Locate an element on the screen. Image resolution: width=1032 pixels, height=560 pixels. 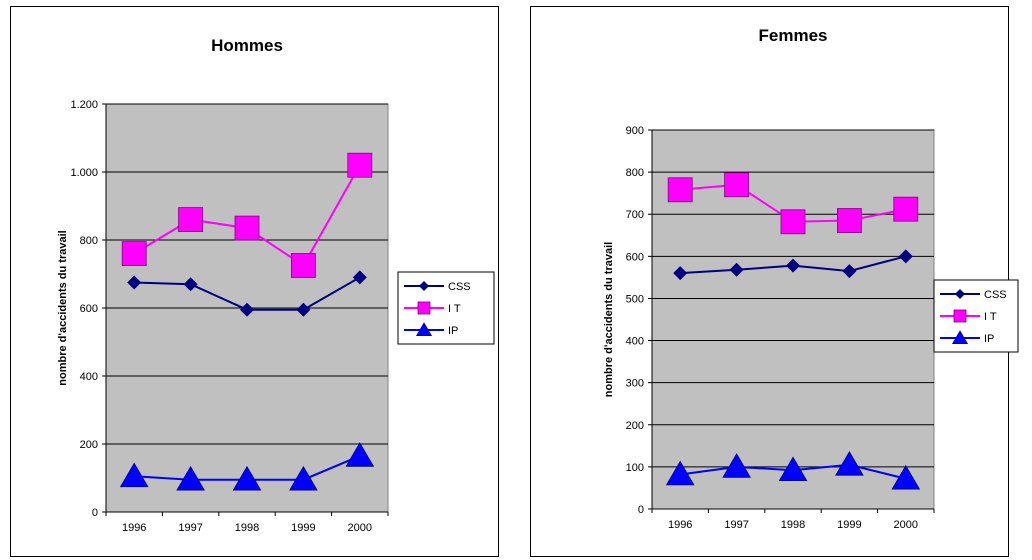
chart0-legend-label: CSS is located at coordinates (459, 287).